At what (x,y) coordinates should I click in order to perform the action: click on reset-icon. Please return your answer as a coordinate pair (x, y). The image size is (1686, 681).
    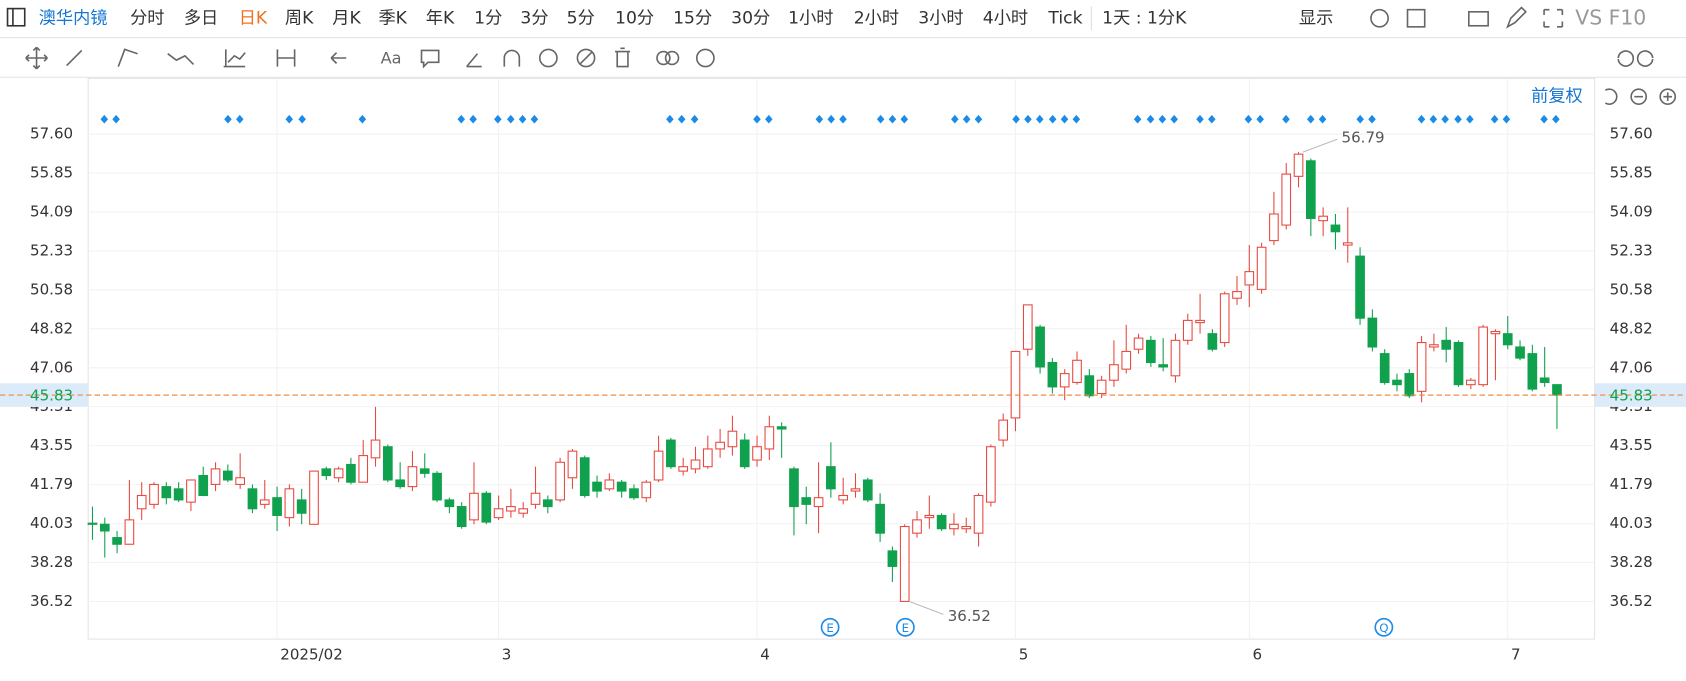
    Looking at the image, I should click on (1611, 96).